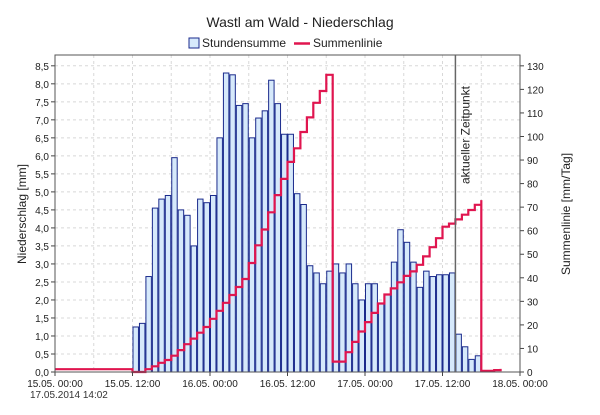  What do you see at coordinates (520, 384) in the screenshot?
I see `x-tick-label: 18.05. 00:00` at bounding box center [520, 384].